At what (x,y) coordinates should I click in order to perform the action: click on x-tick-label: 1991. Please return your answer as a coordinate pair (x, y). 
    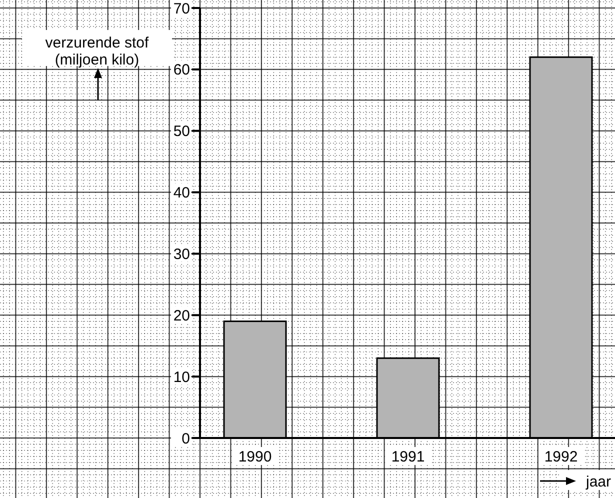
    Looking at the image, I should click on (408, 457).